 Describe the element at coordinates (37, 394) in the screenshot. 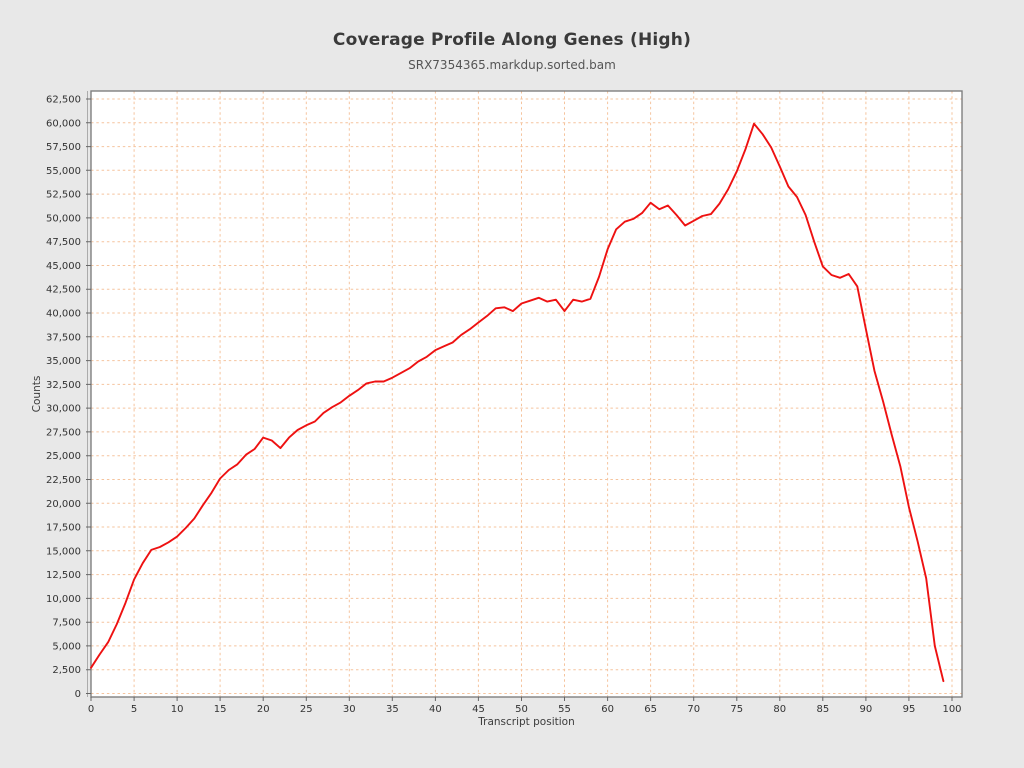

I see `y-axis-title: Counts` at that location.